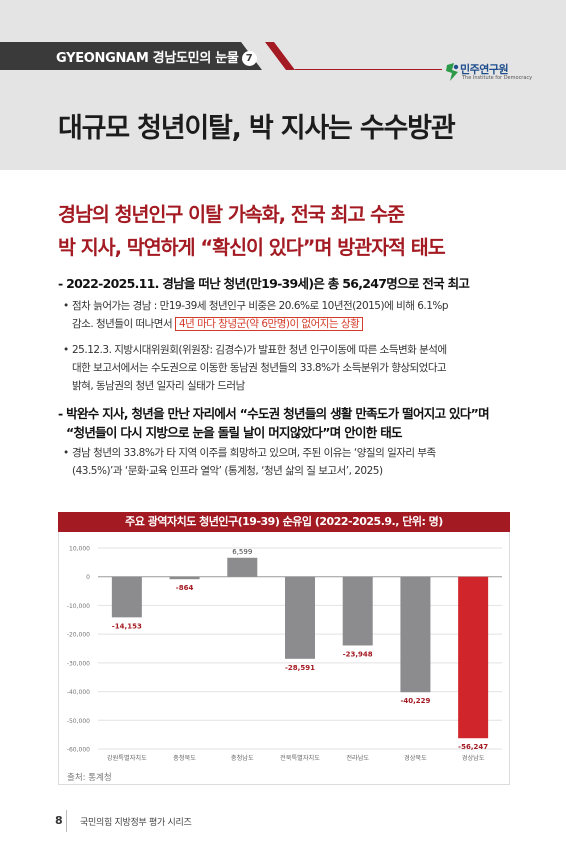 This screenshot has width=566, height=850. What do you see at coordinates (242, 758) in the screenshot?
I see `x-tick-label: 충청남도` at bounding box center [242, 758].